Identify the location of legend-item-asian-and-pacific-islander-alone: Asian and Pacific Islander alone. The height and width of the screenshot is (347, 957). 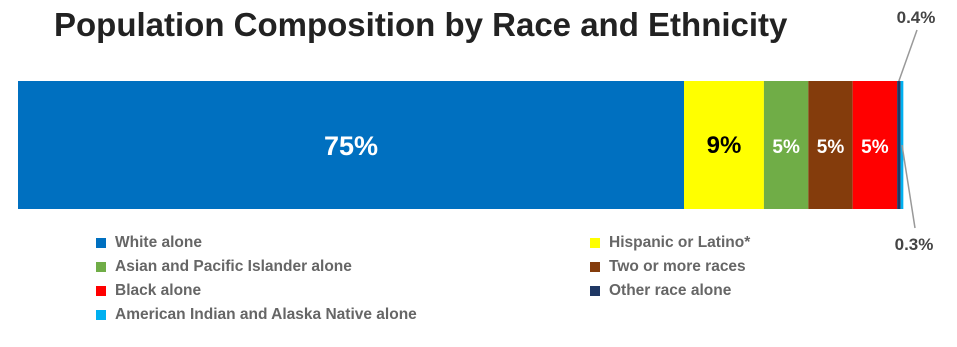
(224, 267).